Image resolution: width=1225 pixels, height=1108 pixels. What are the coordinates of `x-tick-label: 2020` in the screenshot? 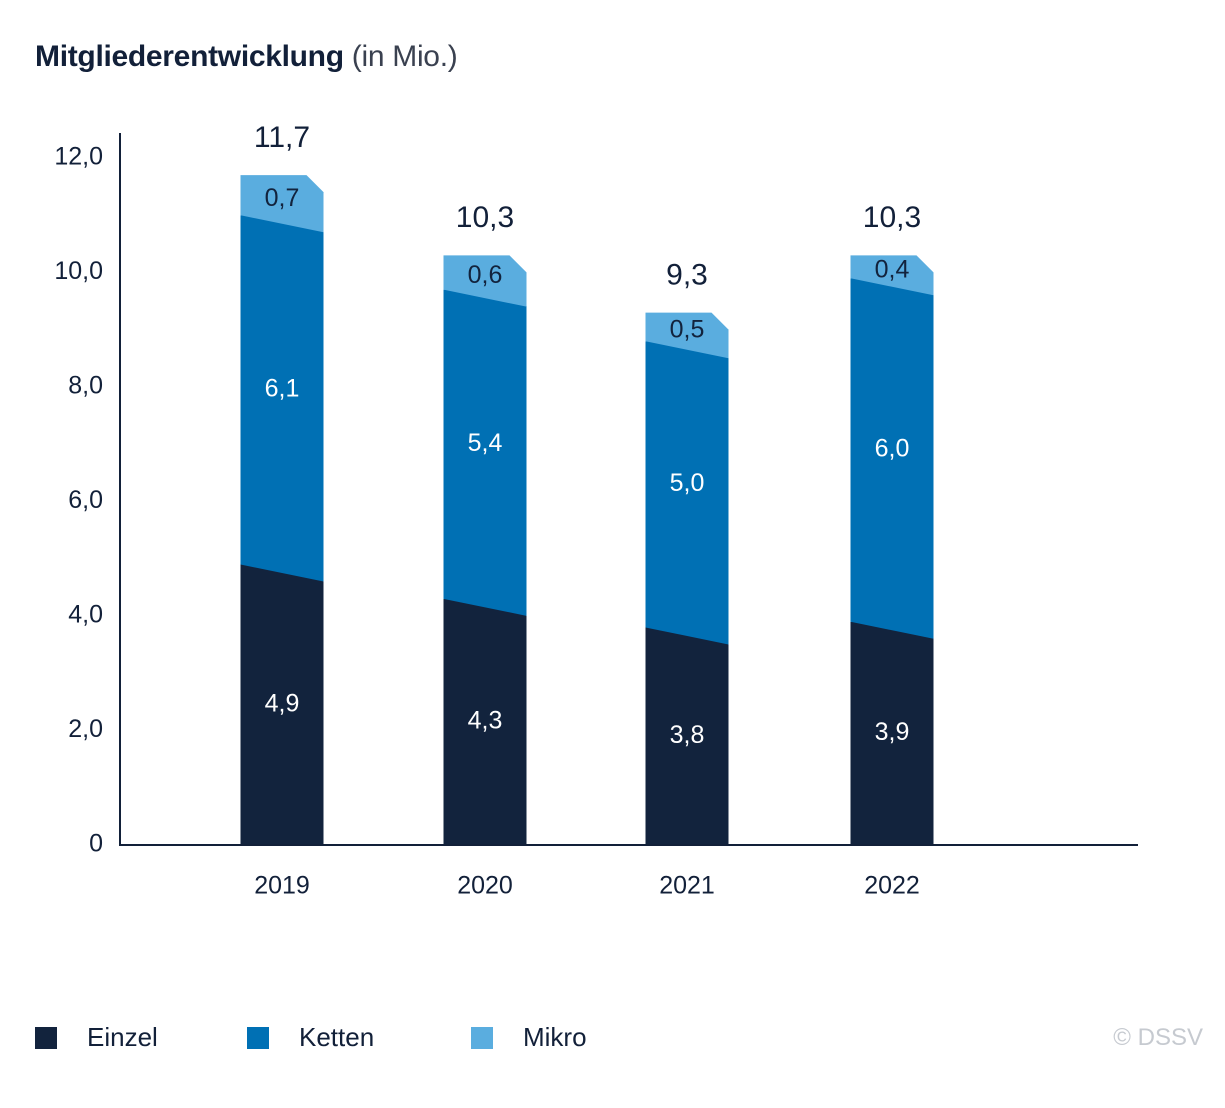 It's located at (485, 886).